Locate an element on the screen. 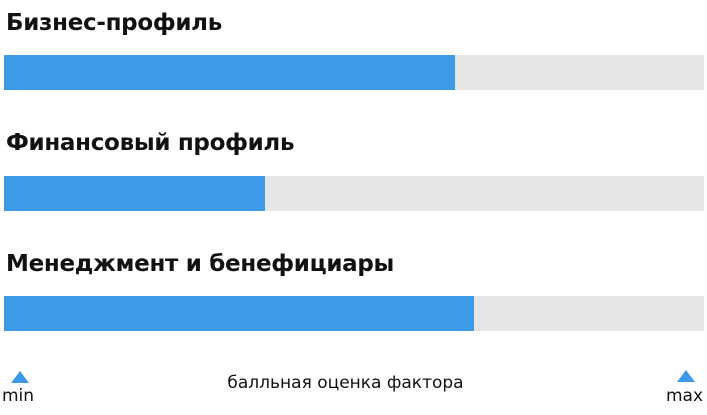 This screenshot has width=707, height=415. max-triangle-icon is located at coordinates (686, 376).